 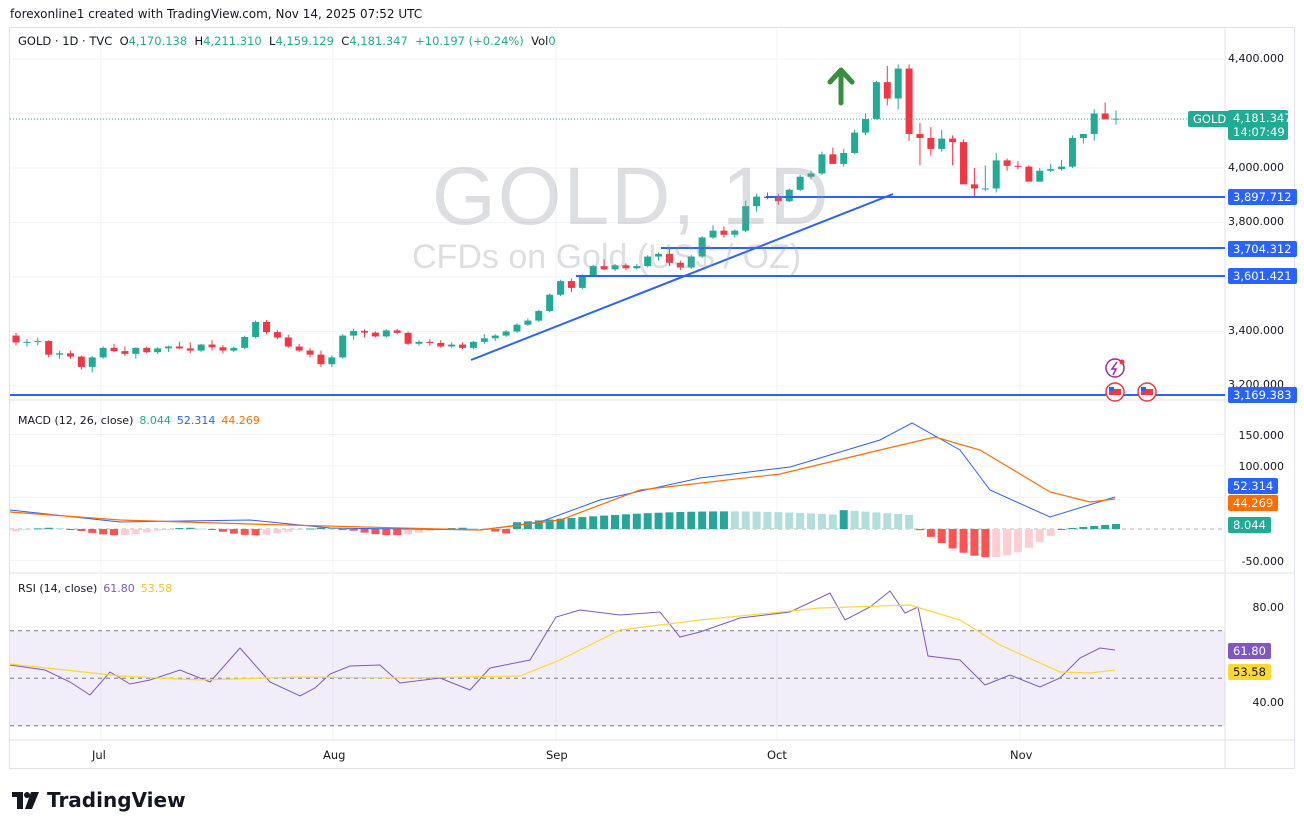 What do you see at coordinates (1262, 561) in the screenshot?
I see `macd-tick: -50.000` at bounding box center [1262, 561].